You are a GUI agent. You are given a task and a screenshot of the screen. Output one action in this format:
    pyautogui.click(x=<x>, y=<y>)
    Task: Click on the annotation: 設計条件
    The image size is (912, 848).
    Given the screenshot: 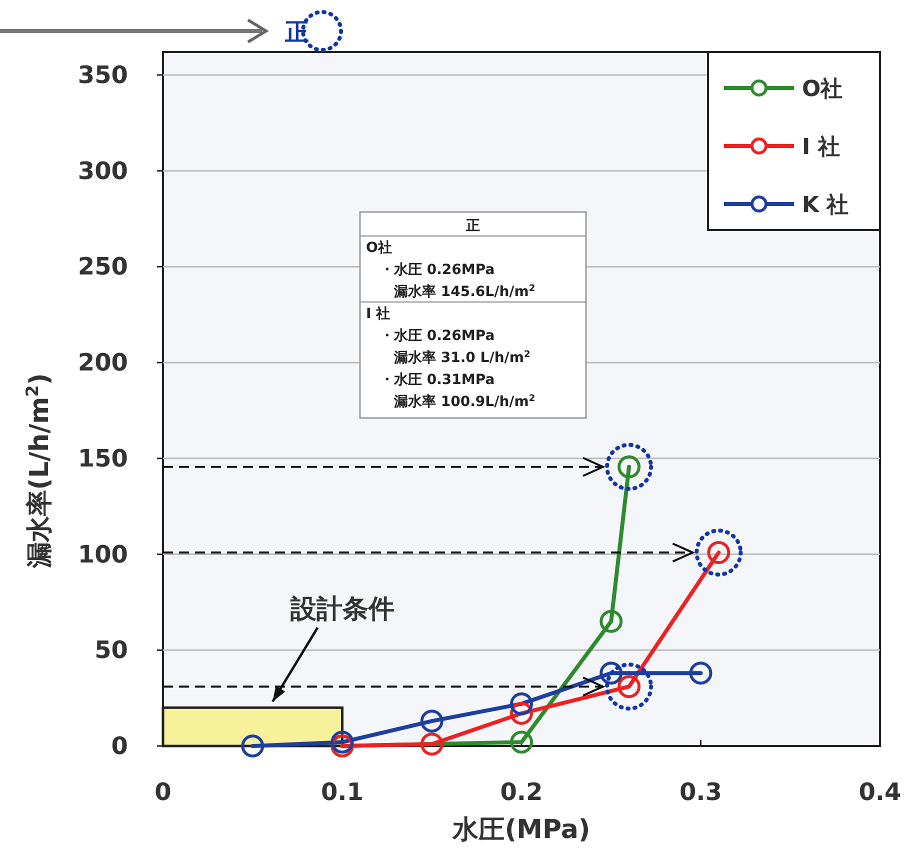 What is the action you would take?
    pyautogui.click(x=342, y=609)
    